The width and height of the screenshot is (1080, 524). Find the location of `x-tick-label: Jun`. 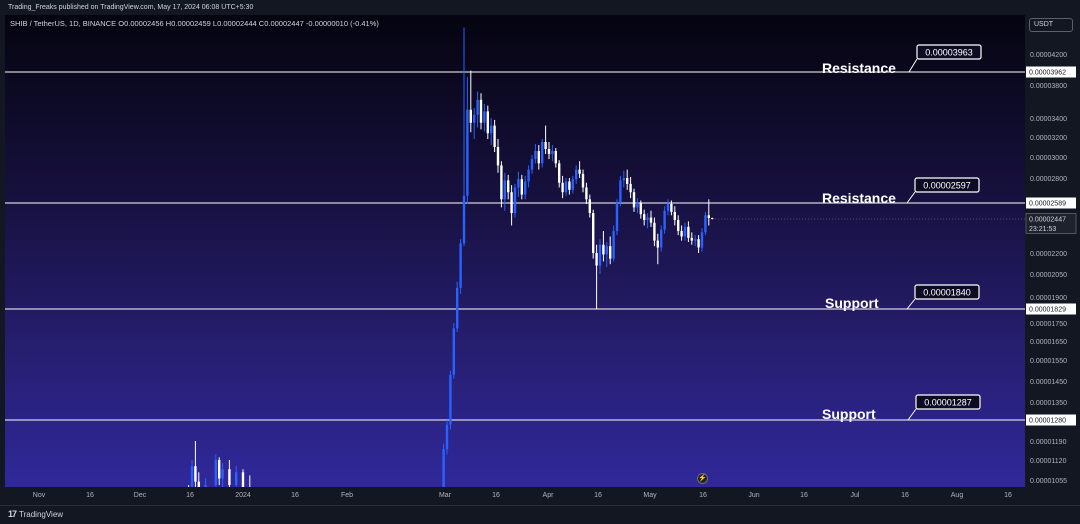

x-tick-label: Jun is located at coordinates (753, 495).